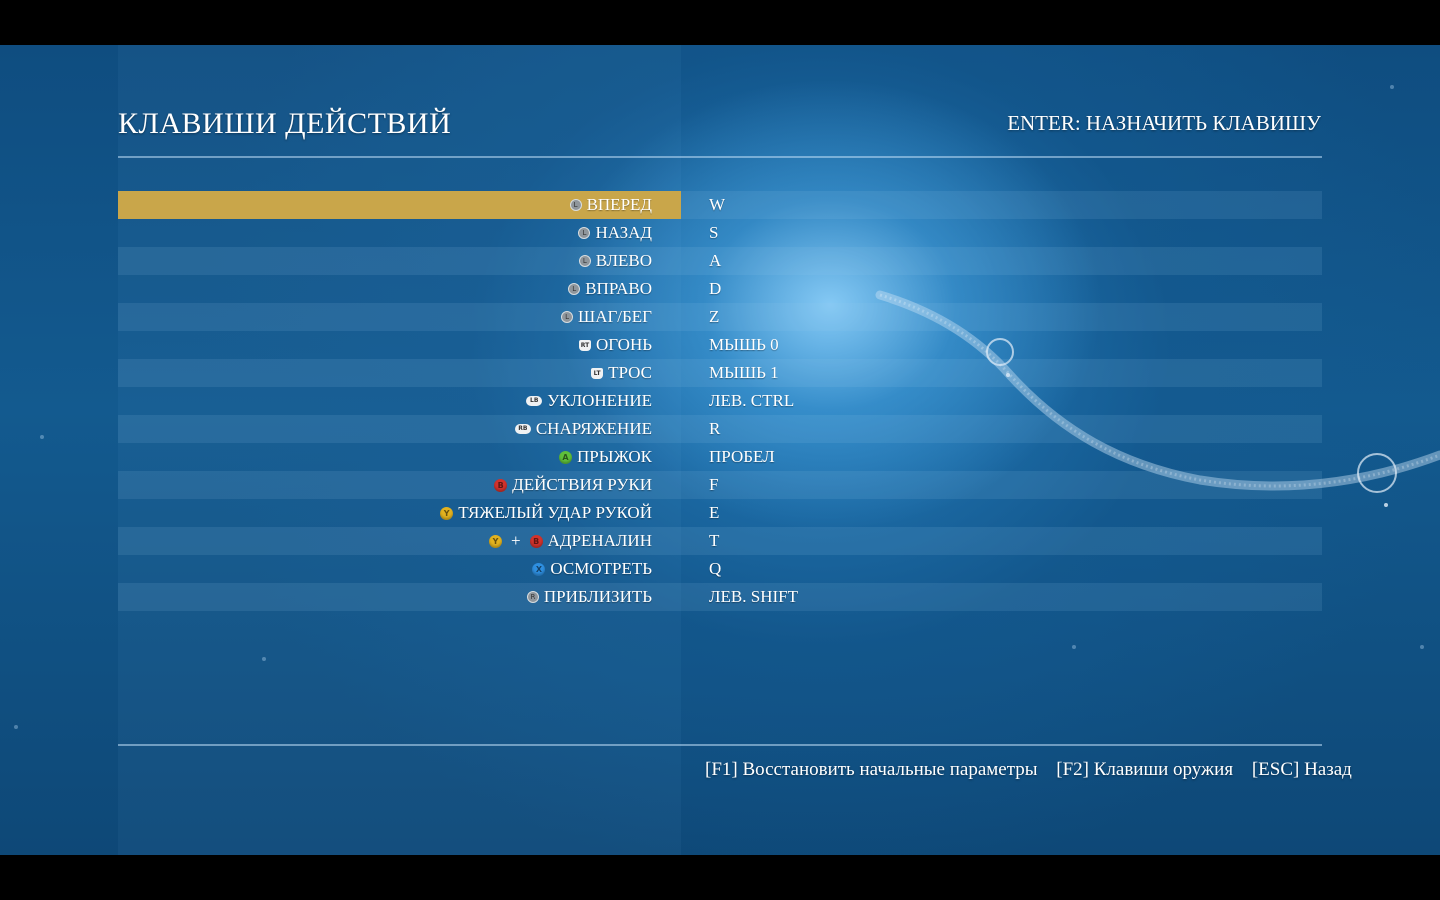 The width and height of the screenshot is (1440, 900). I want to click on footer-divider, so click(720, 745).